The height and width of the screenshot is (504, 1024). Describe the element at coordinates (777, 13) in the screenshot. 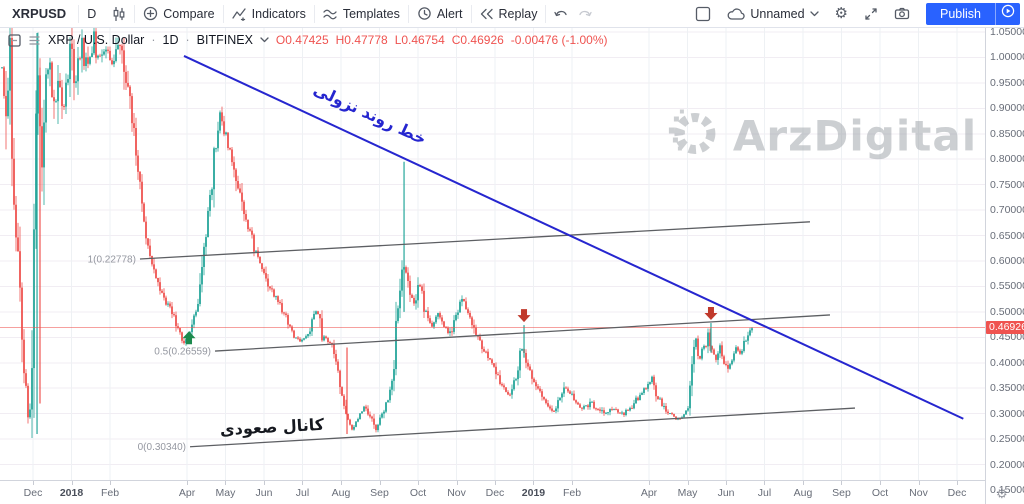

I see `layout-name-label: Unnamed` at that location.